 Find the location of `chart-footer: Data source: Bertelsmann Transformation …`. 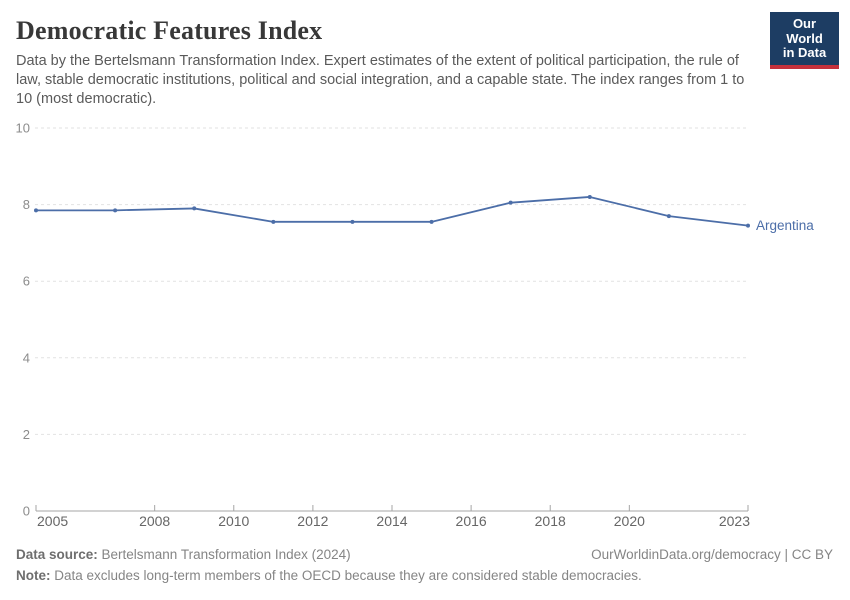

chart-footer: Data source: Bertelsmann Transformation … is located at coordinates (424, 565).